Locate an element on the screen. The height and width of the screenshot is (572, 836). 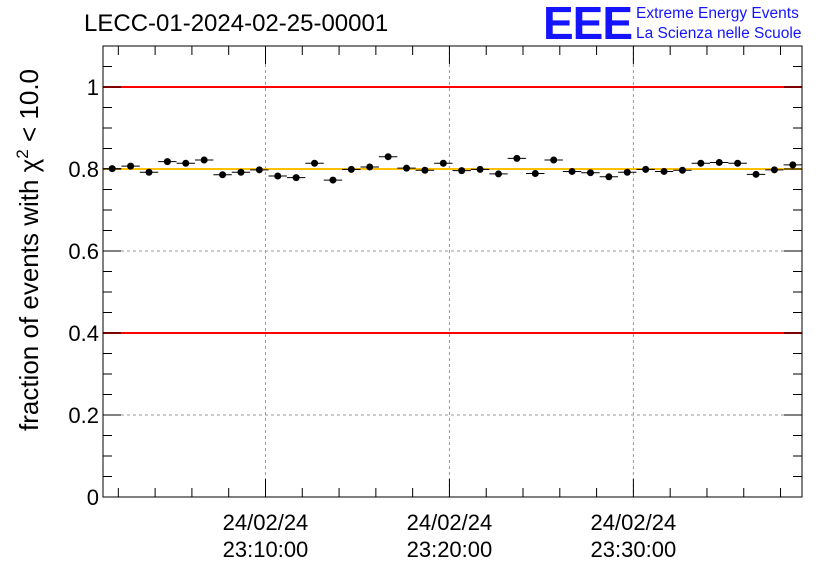
y-axis-label: fraction of events with χ2 < 10.0 is located at coordinates (28, 250).